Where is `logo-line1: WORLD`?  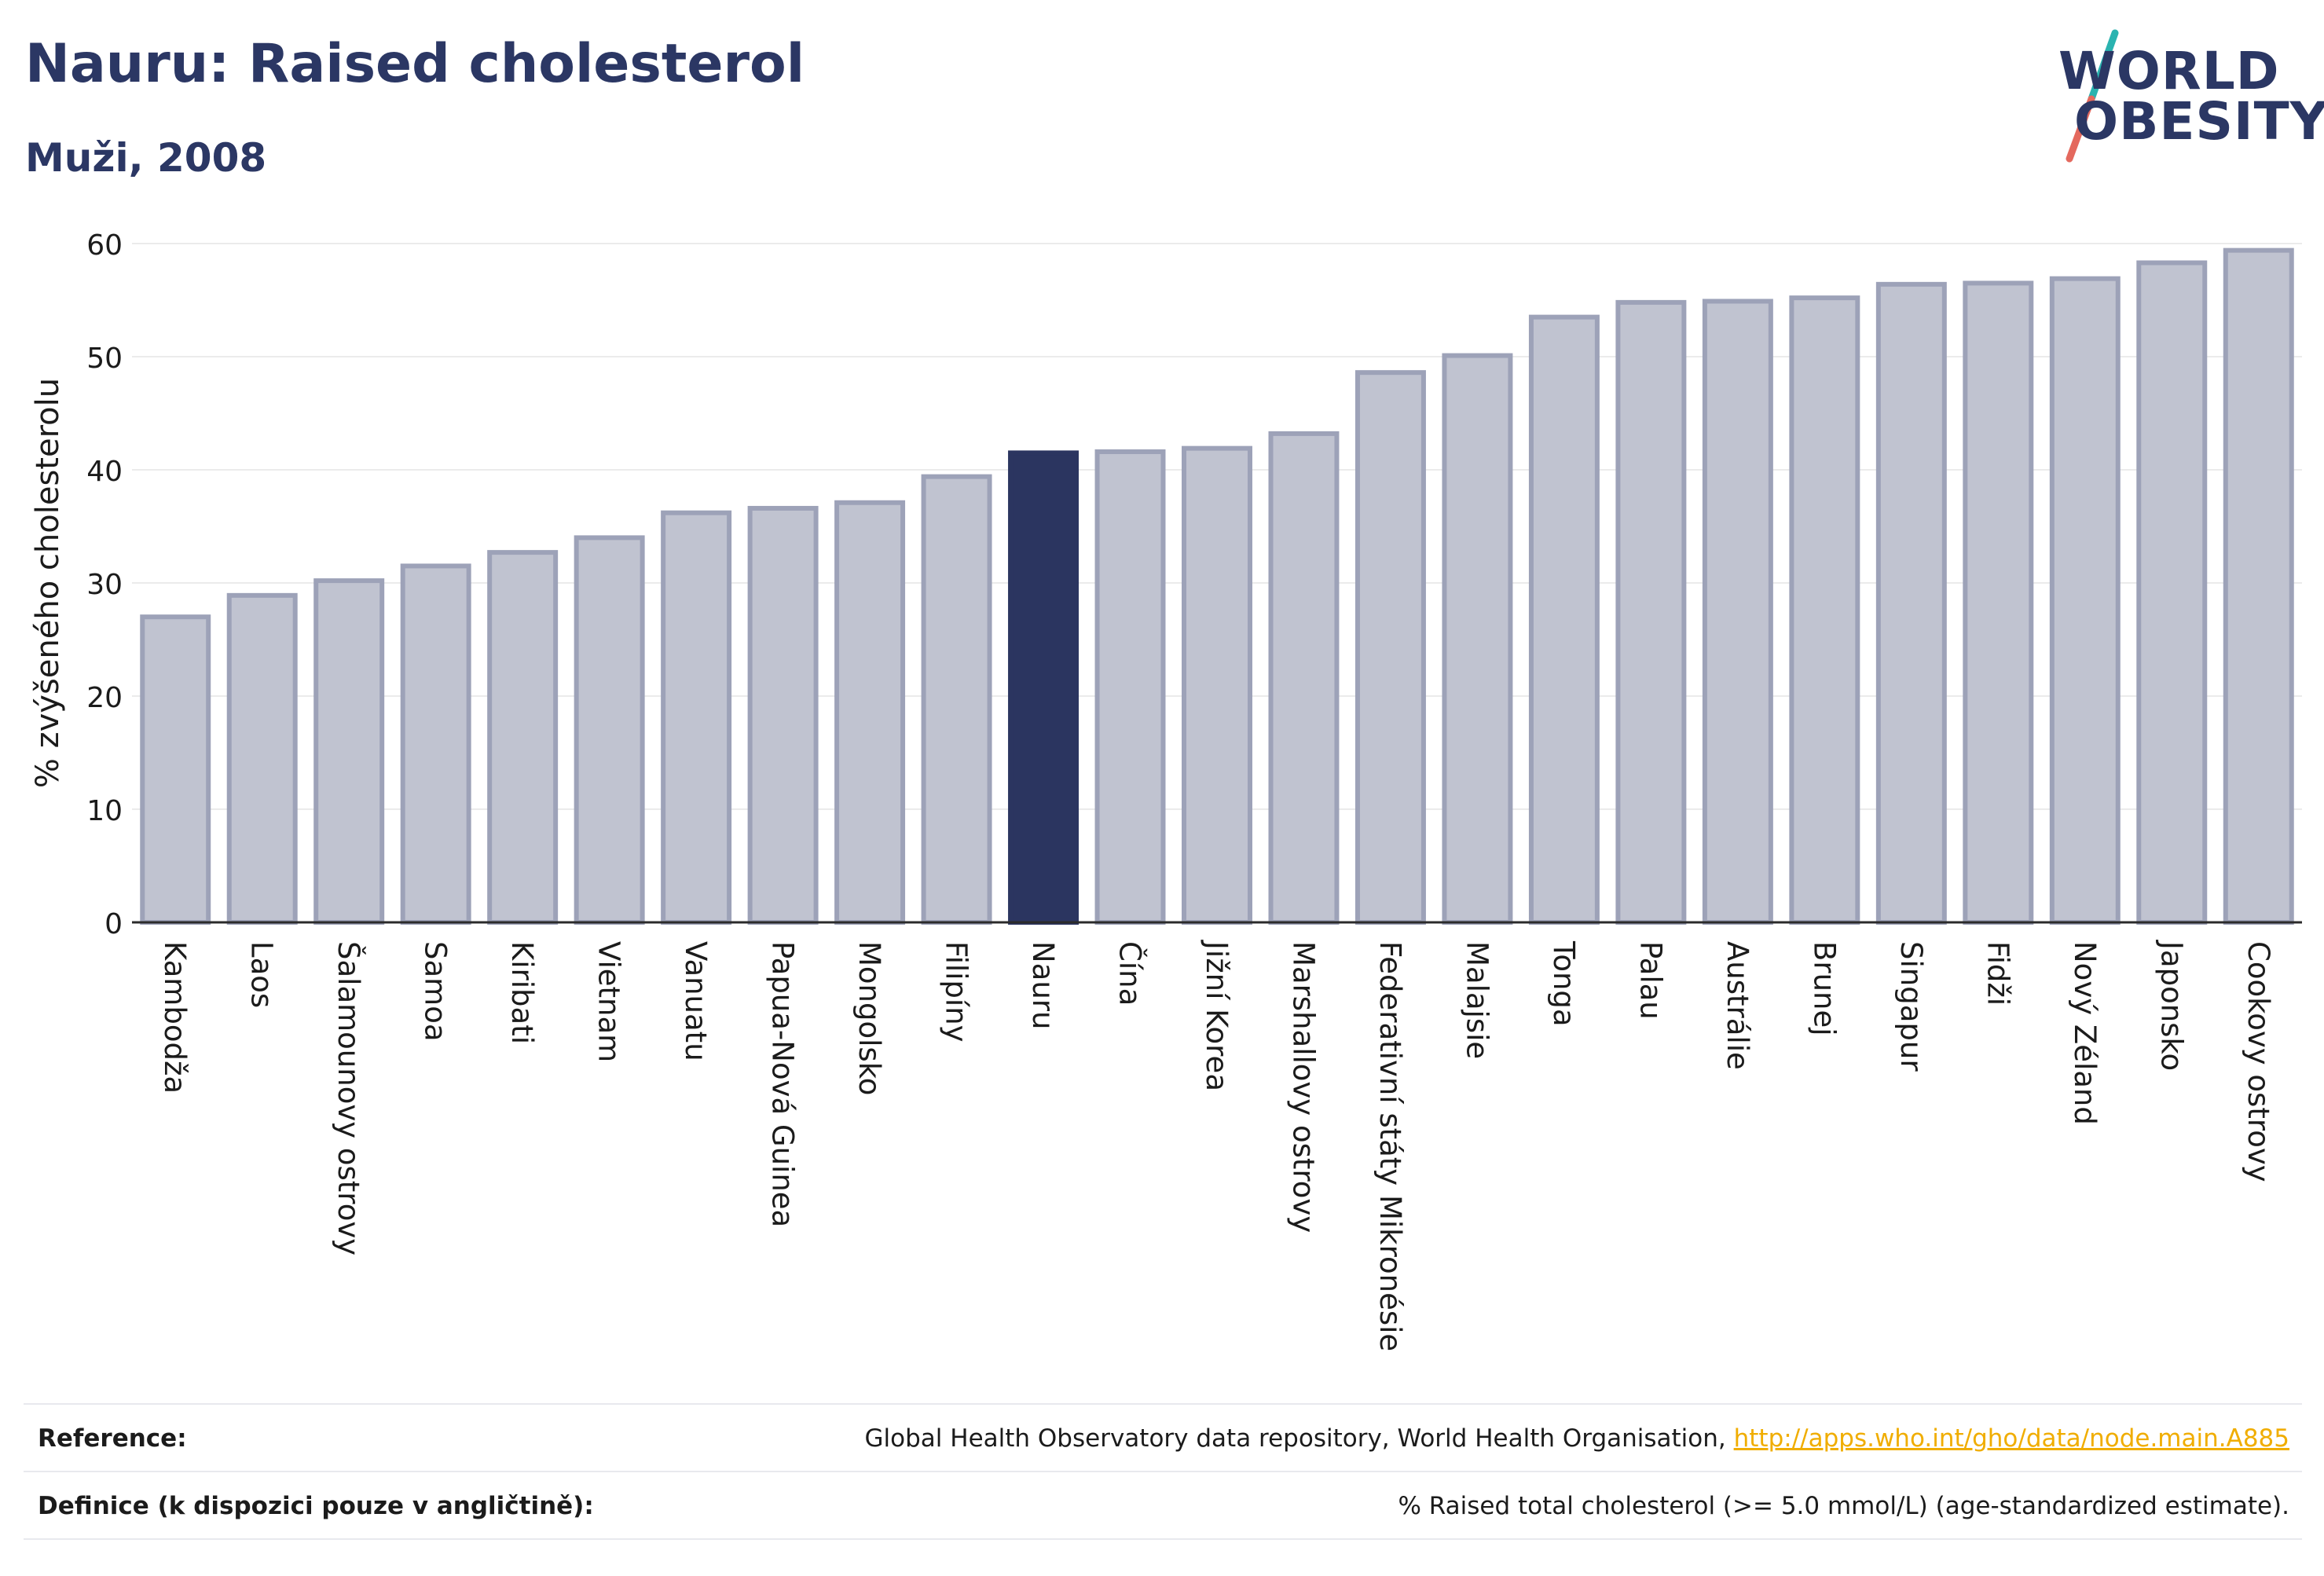
logo-line1: WORLD is located at coordinates (2169, 71).